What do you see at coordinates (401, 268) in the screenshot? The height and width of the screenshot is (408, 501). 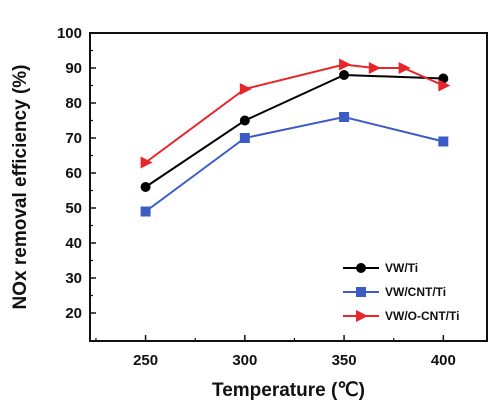 I see `legend-label: VW/Ti` at bounding box center [401, 268].